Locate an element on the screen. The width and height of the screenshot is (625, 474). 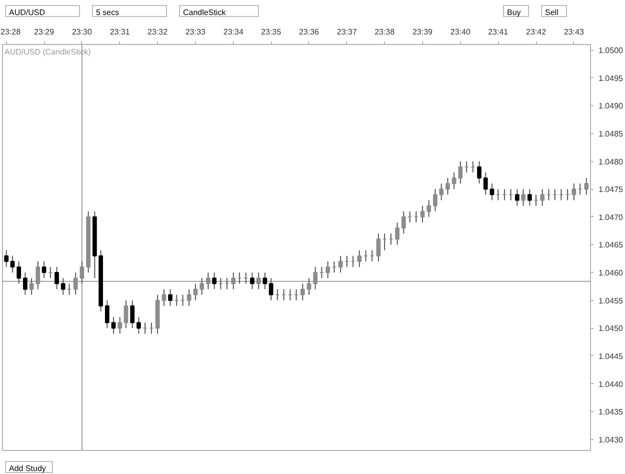
y-tick-label: 1.0475 is located at coordinates (611, 189).